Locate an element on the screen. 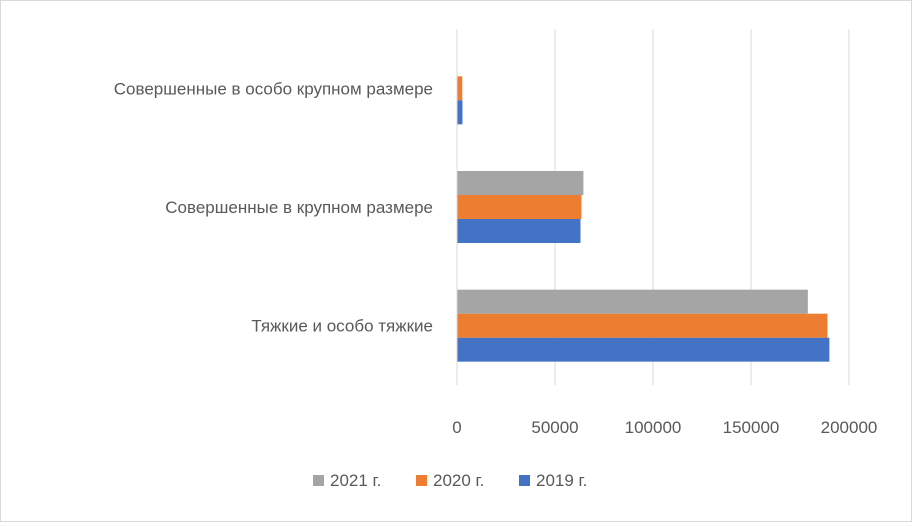 The image size is (912, 526). category-label: Совершенные в особо крупном размере is located at coordinates (273, 88).